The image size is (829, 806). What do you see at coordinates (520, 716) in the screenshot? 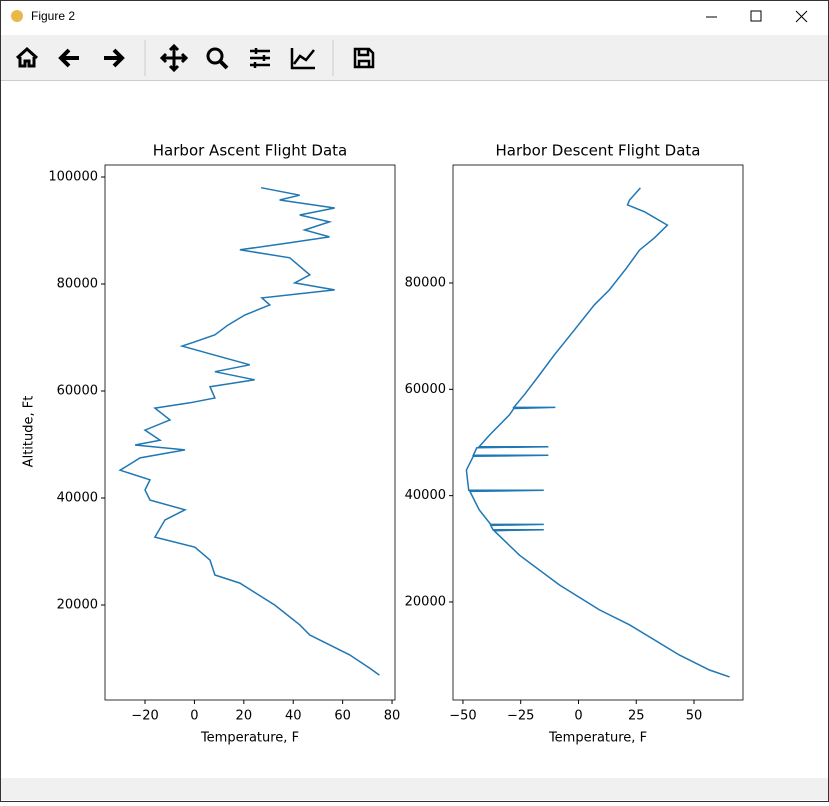
I see `x-tick-label: −25` at bounding box center [520, 716].